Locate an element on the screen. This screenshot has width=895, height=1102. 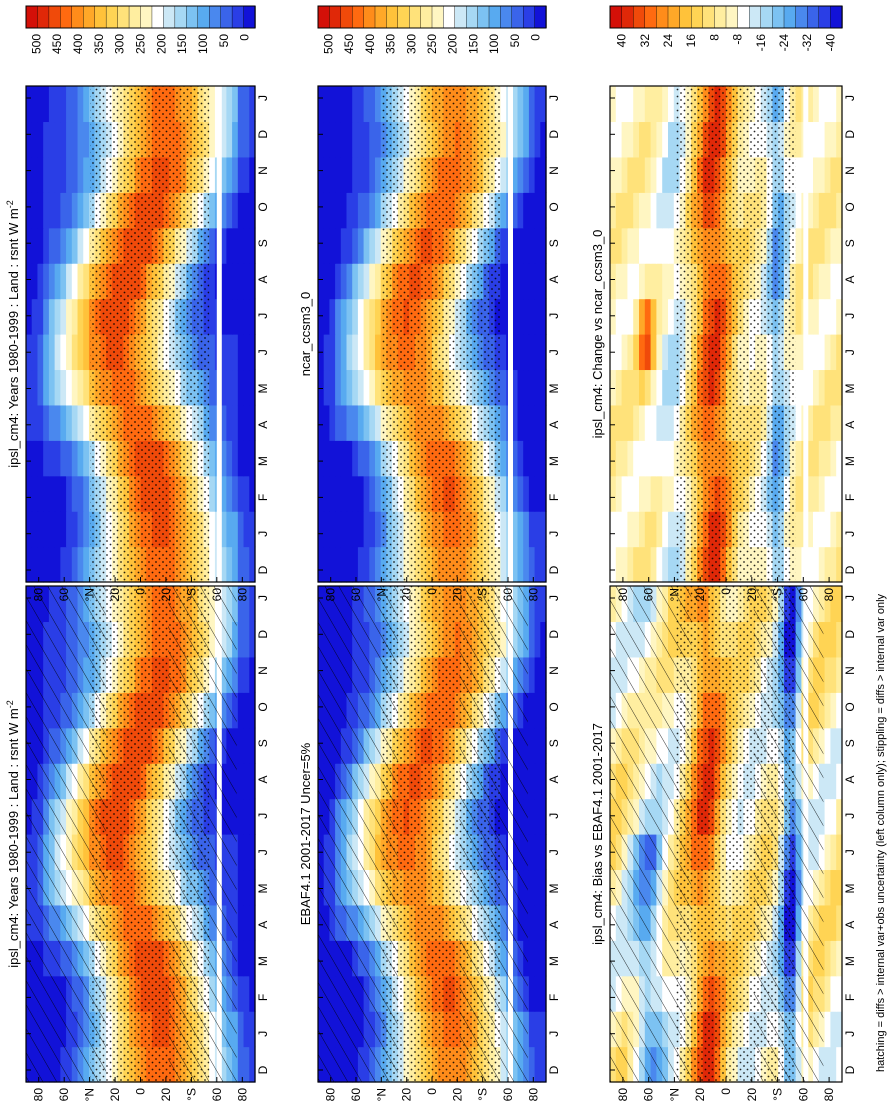
colorbar-tick-label: 8 is located at coordinates (714, 37).